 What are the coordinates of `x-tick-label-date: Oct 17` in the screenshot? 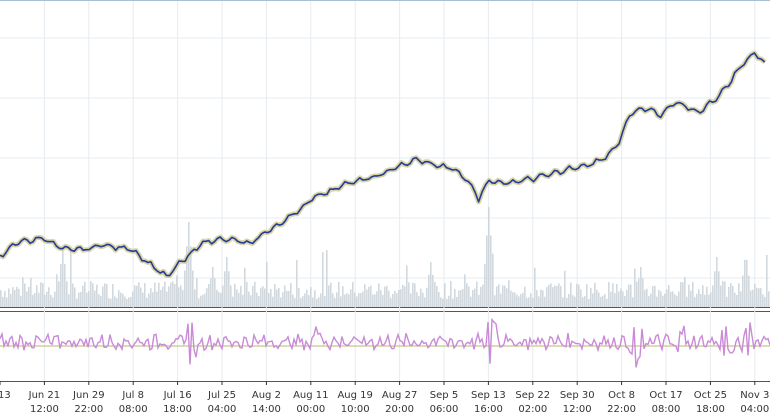 It's located at (665, 395).